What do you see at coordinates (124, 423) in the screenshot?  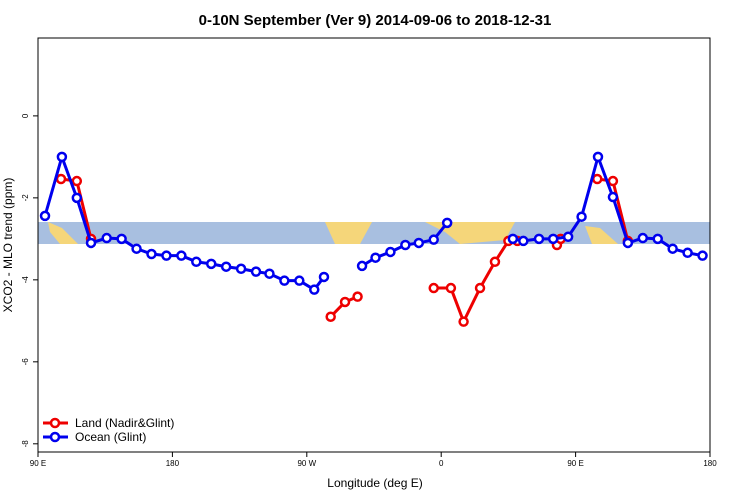 I see `legend-label: Land (Nadir&Glint)` at bounding box center [124, 423].